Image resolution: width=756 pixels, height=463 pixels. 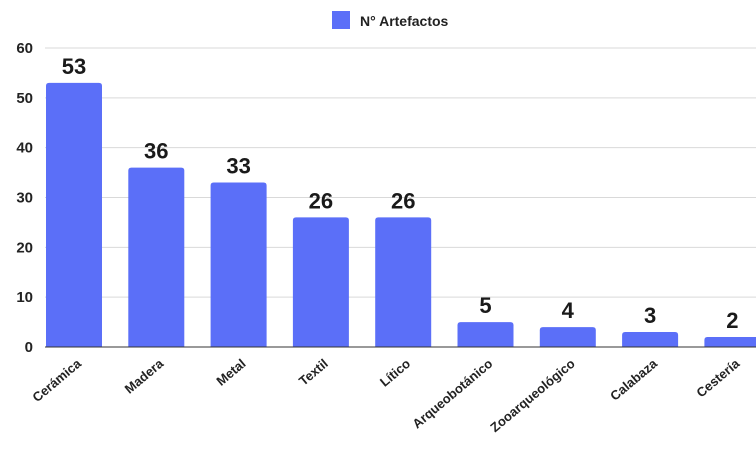 I want to click on y-tick-label: 30, so click(x=24, y=198).